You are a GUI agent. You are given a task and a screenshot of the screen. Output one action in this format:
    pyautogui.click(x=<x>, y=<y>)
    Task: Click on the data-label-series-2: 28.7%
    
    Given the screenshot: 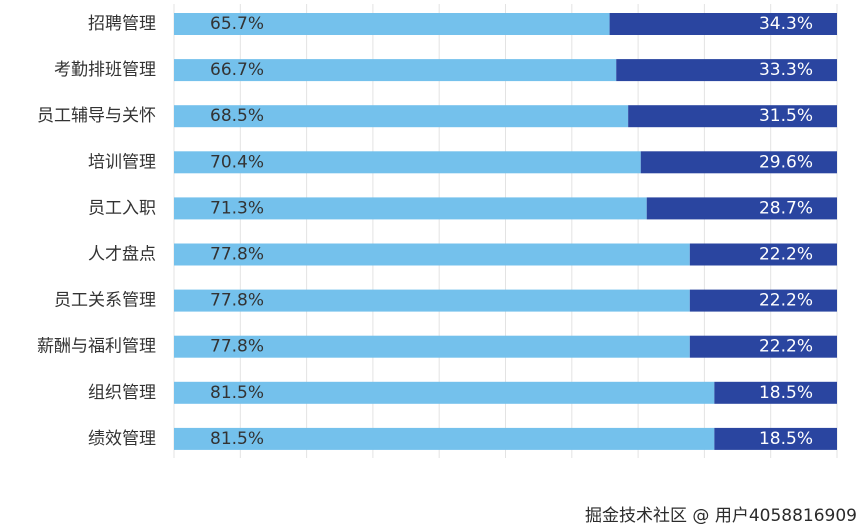 What is the action you would take?
    pyautogui.click(x=786, y=208)
    